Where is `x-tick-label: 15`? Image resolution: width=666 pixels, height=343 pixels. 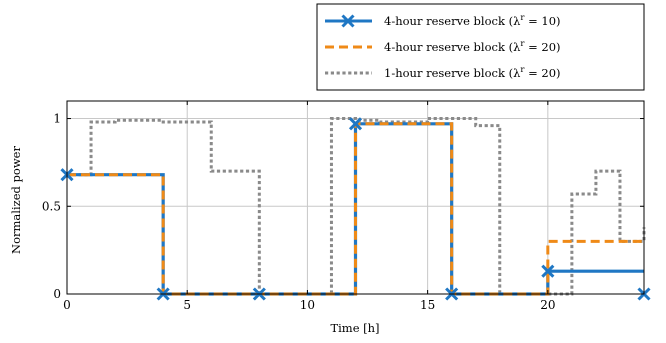 x-tick-label: 15 is located at coordinates (427, 305).